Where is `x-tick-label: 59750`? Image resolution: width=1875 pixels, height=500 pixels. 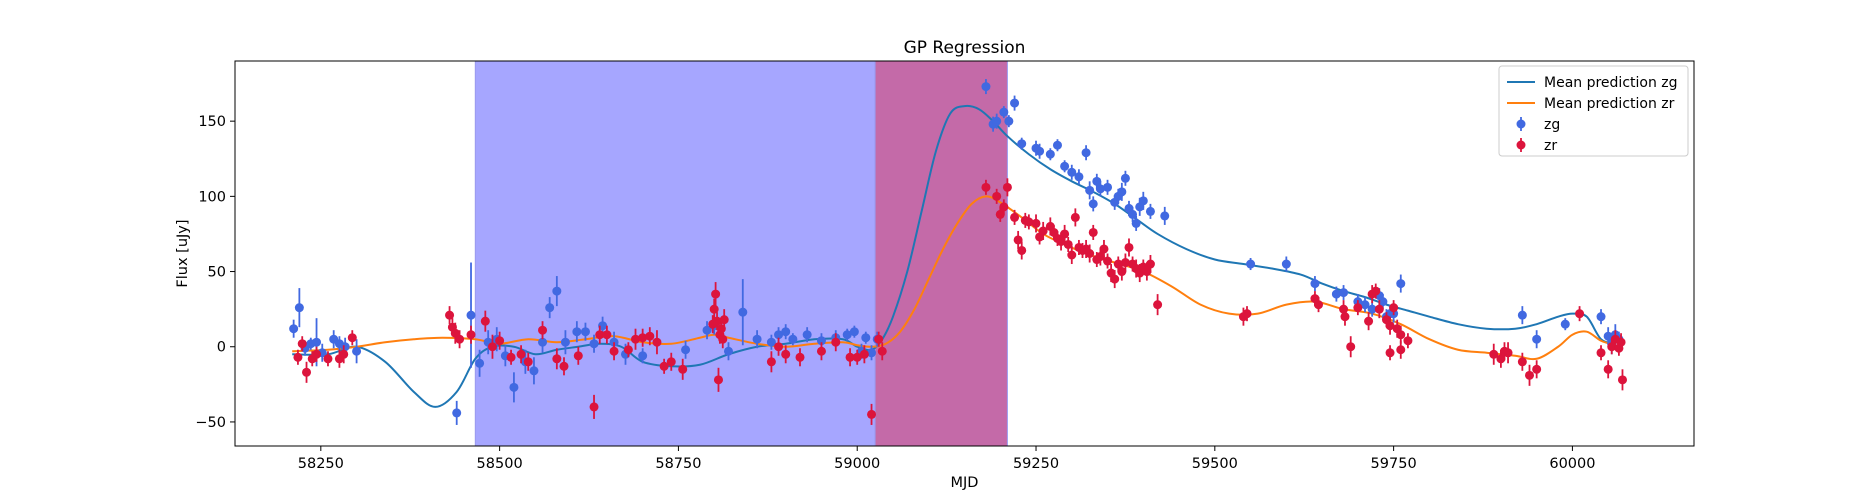
x-tick-label: 59750 is located at coordinates (1394, 464).